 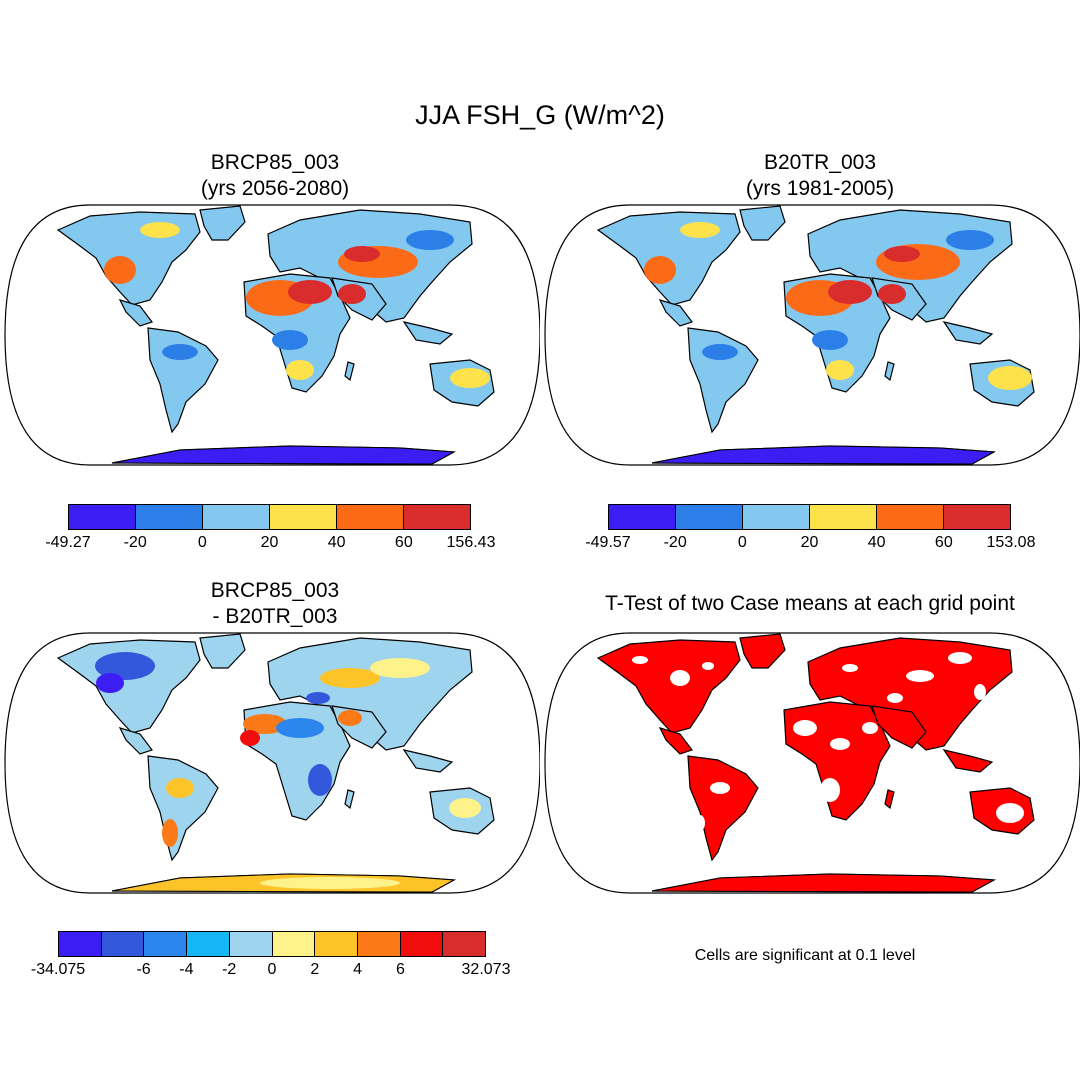 I want to click on bottom-left-colorbar-tick-label: 0, so click(x=272, y=969).